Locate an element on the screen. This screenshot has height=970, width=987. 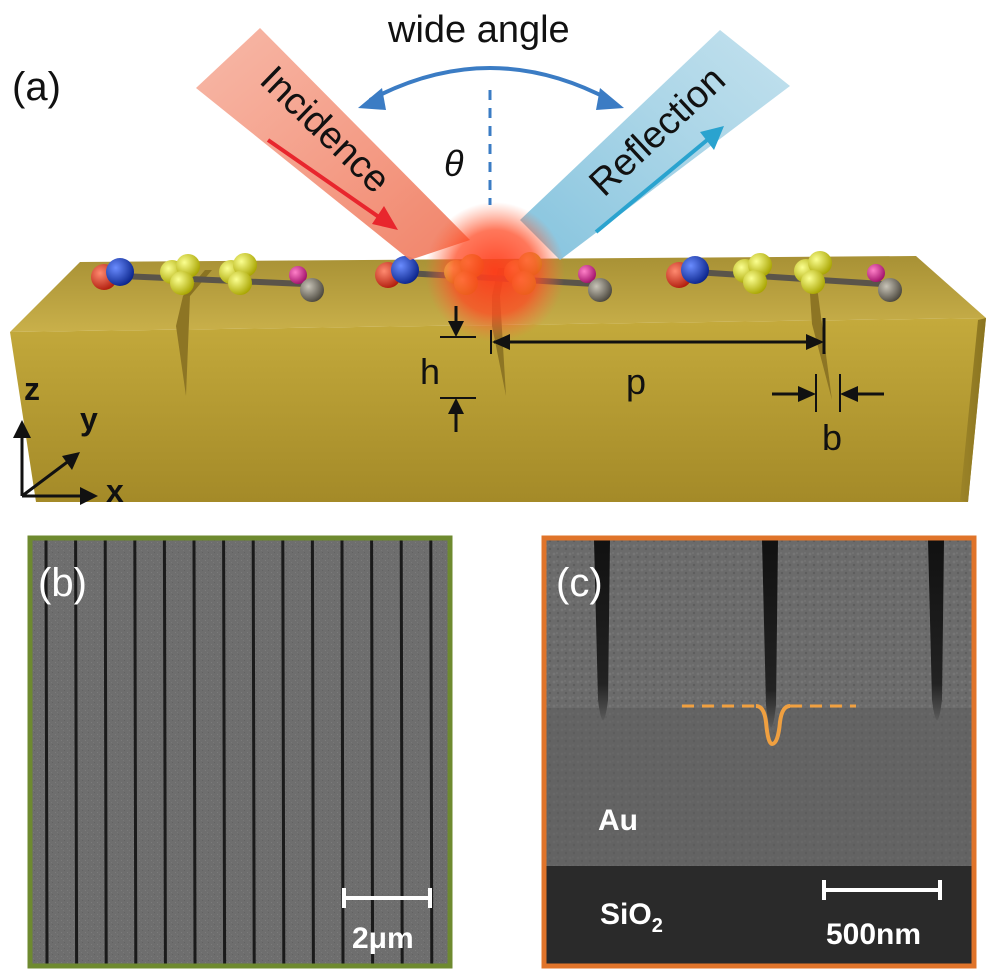
wide-angle-arc is located at coordinates (491, 88).